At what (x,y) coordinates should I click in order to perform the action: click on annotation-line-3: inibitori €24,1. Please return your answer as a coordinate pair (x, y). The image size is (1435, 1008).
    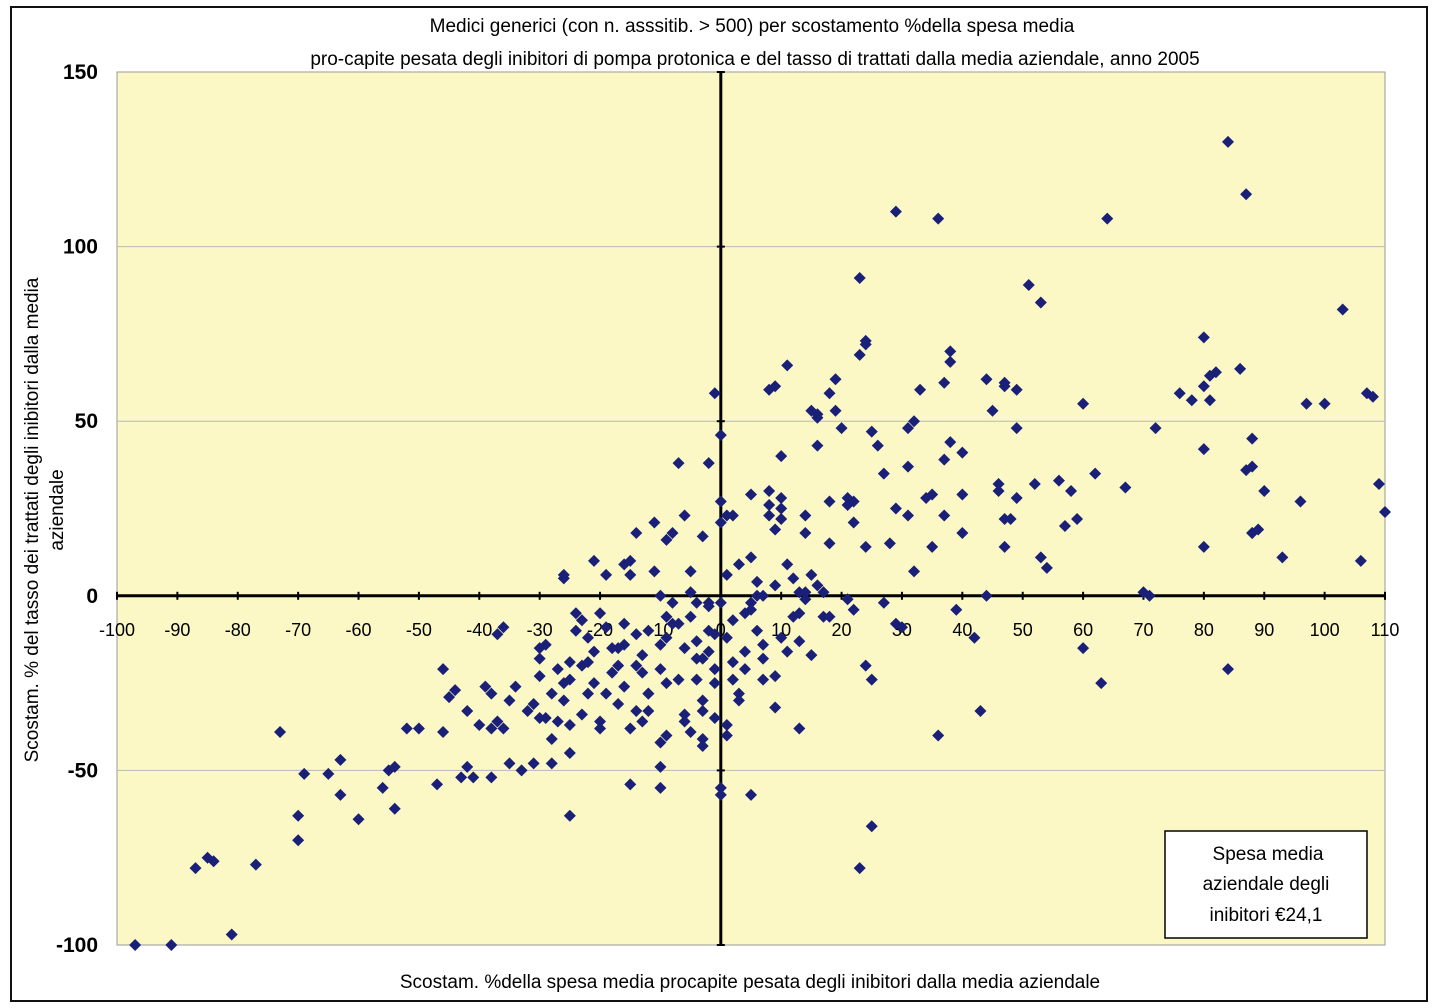
    Looking at the image, I should click on (1265, 915).